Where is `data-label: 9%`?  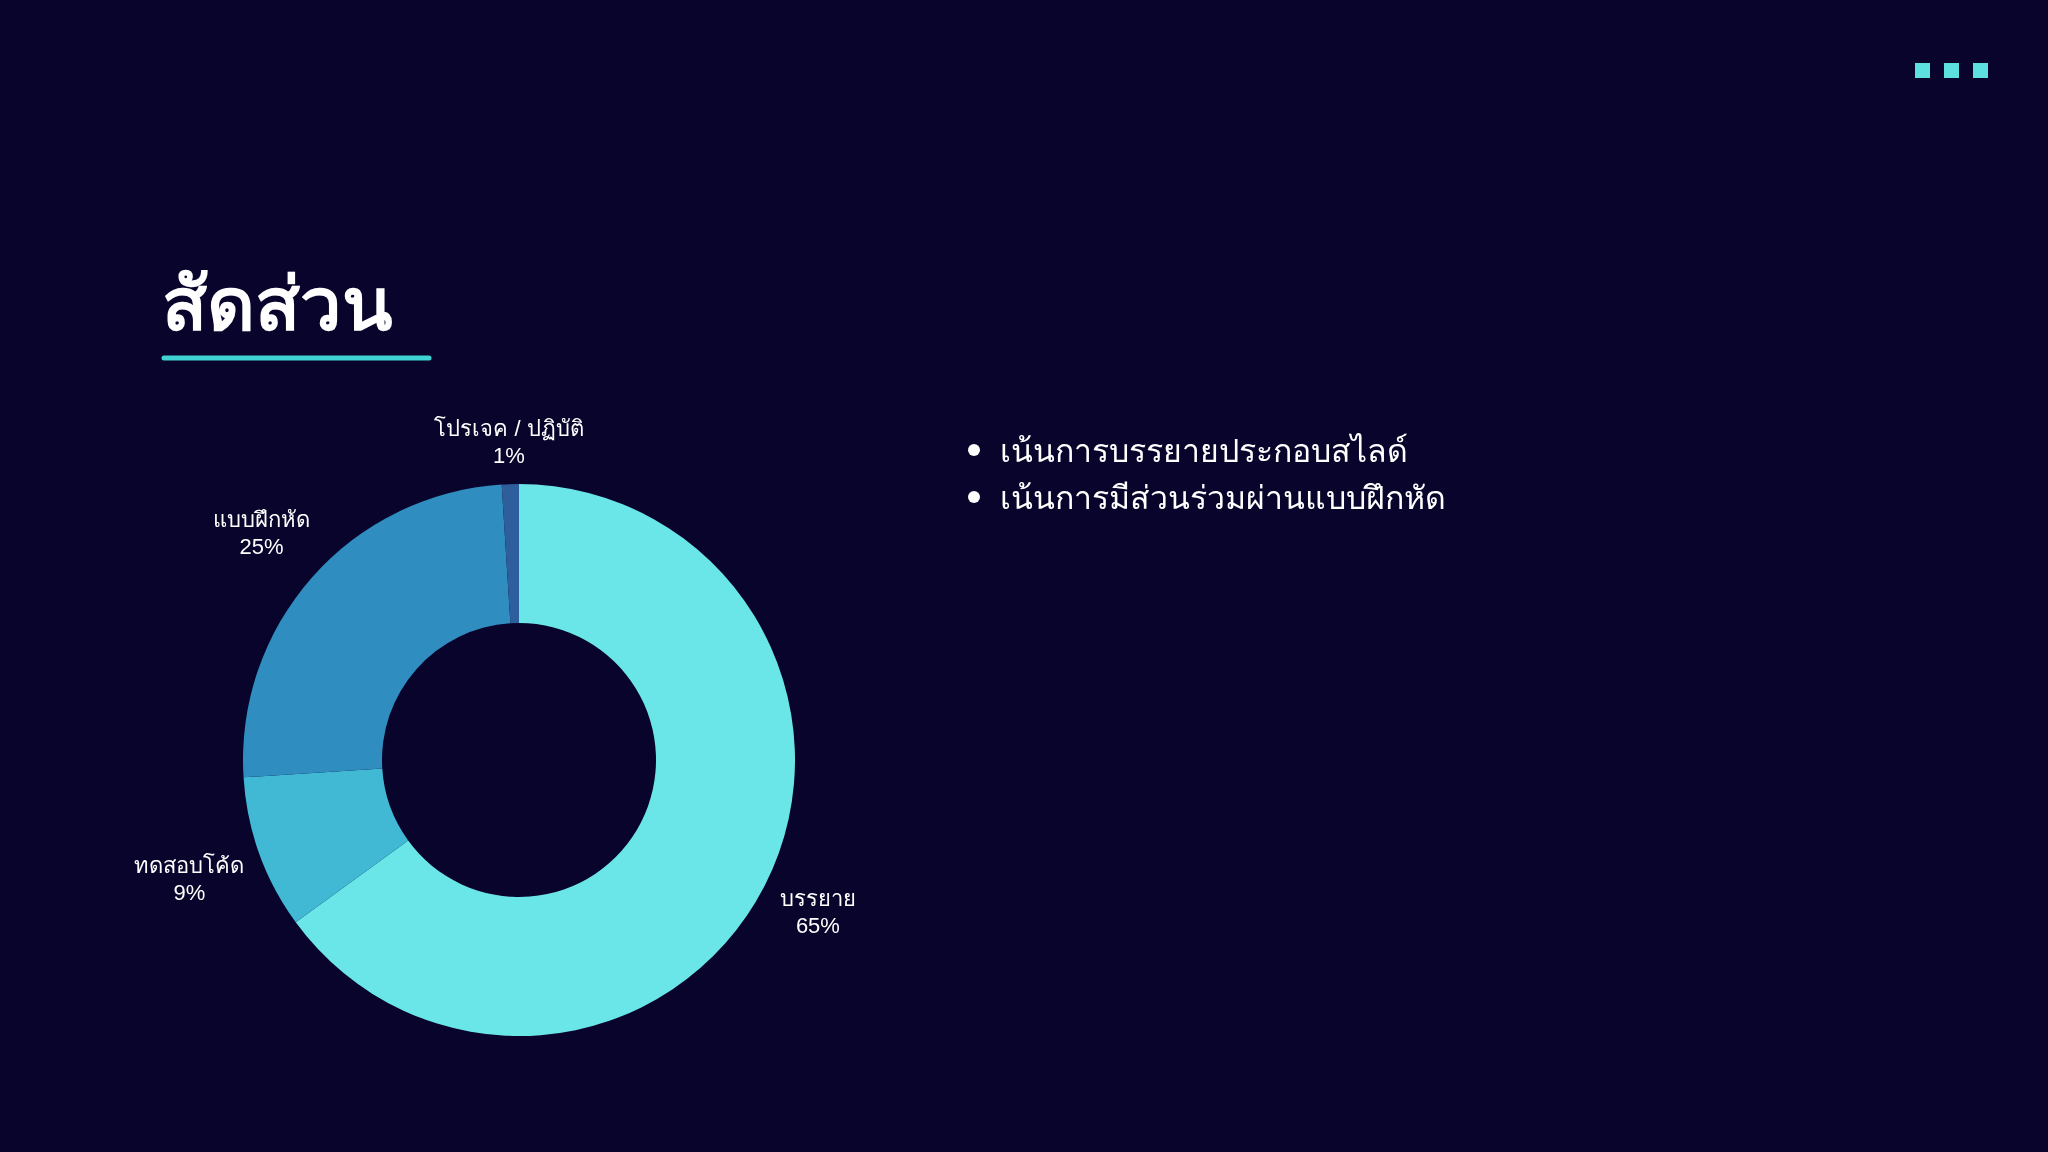 data-label: 9% is located at coordinates (189, 892).